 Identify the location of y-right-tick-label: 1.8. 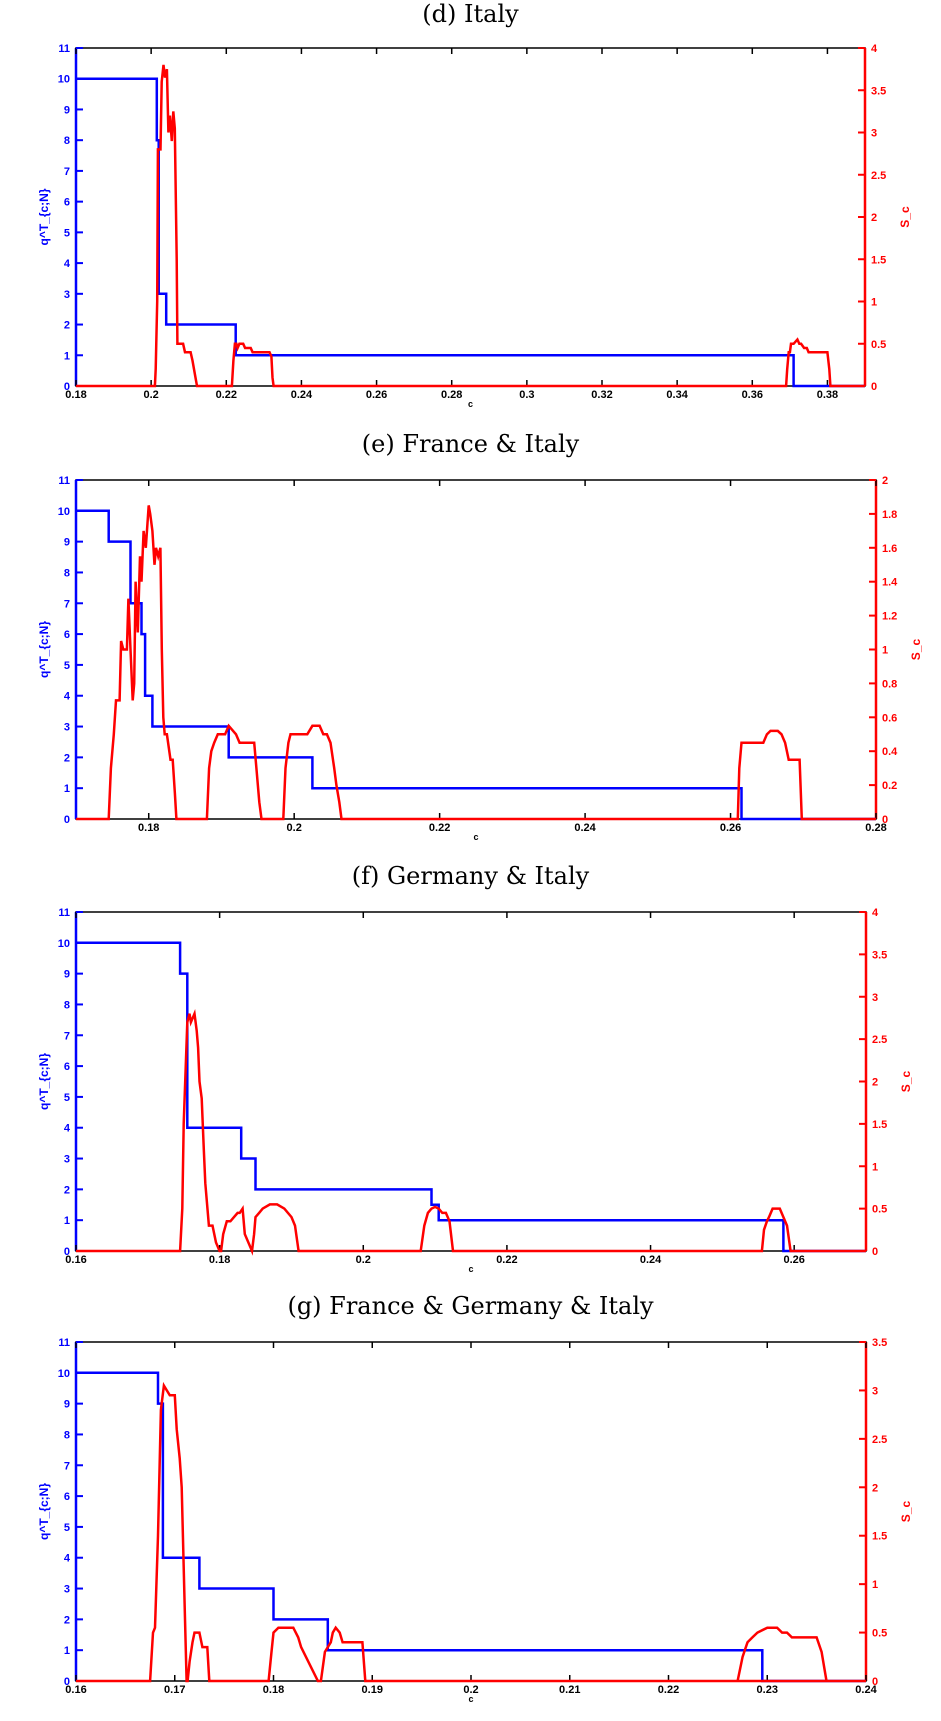
(889, 515).